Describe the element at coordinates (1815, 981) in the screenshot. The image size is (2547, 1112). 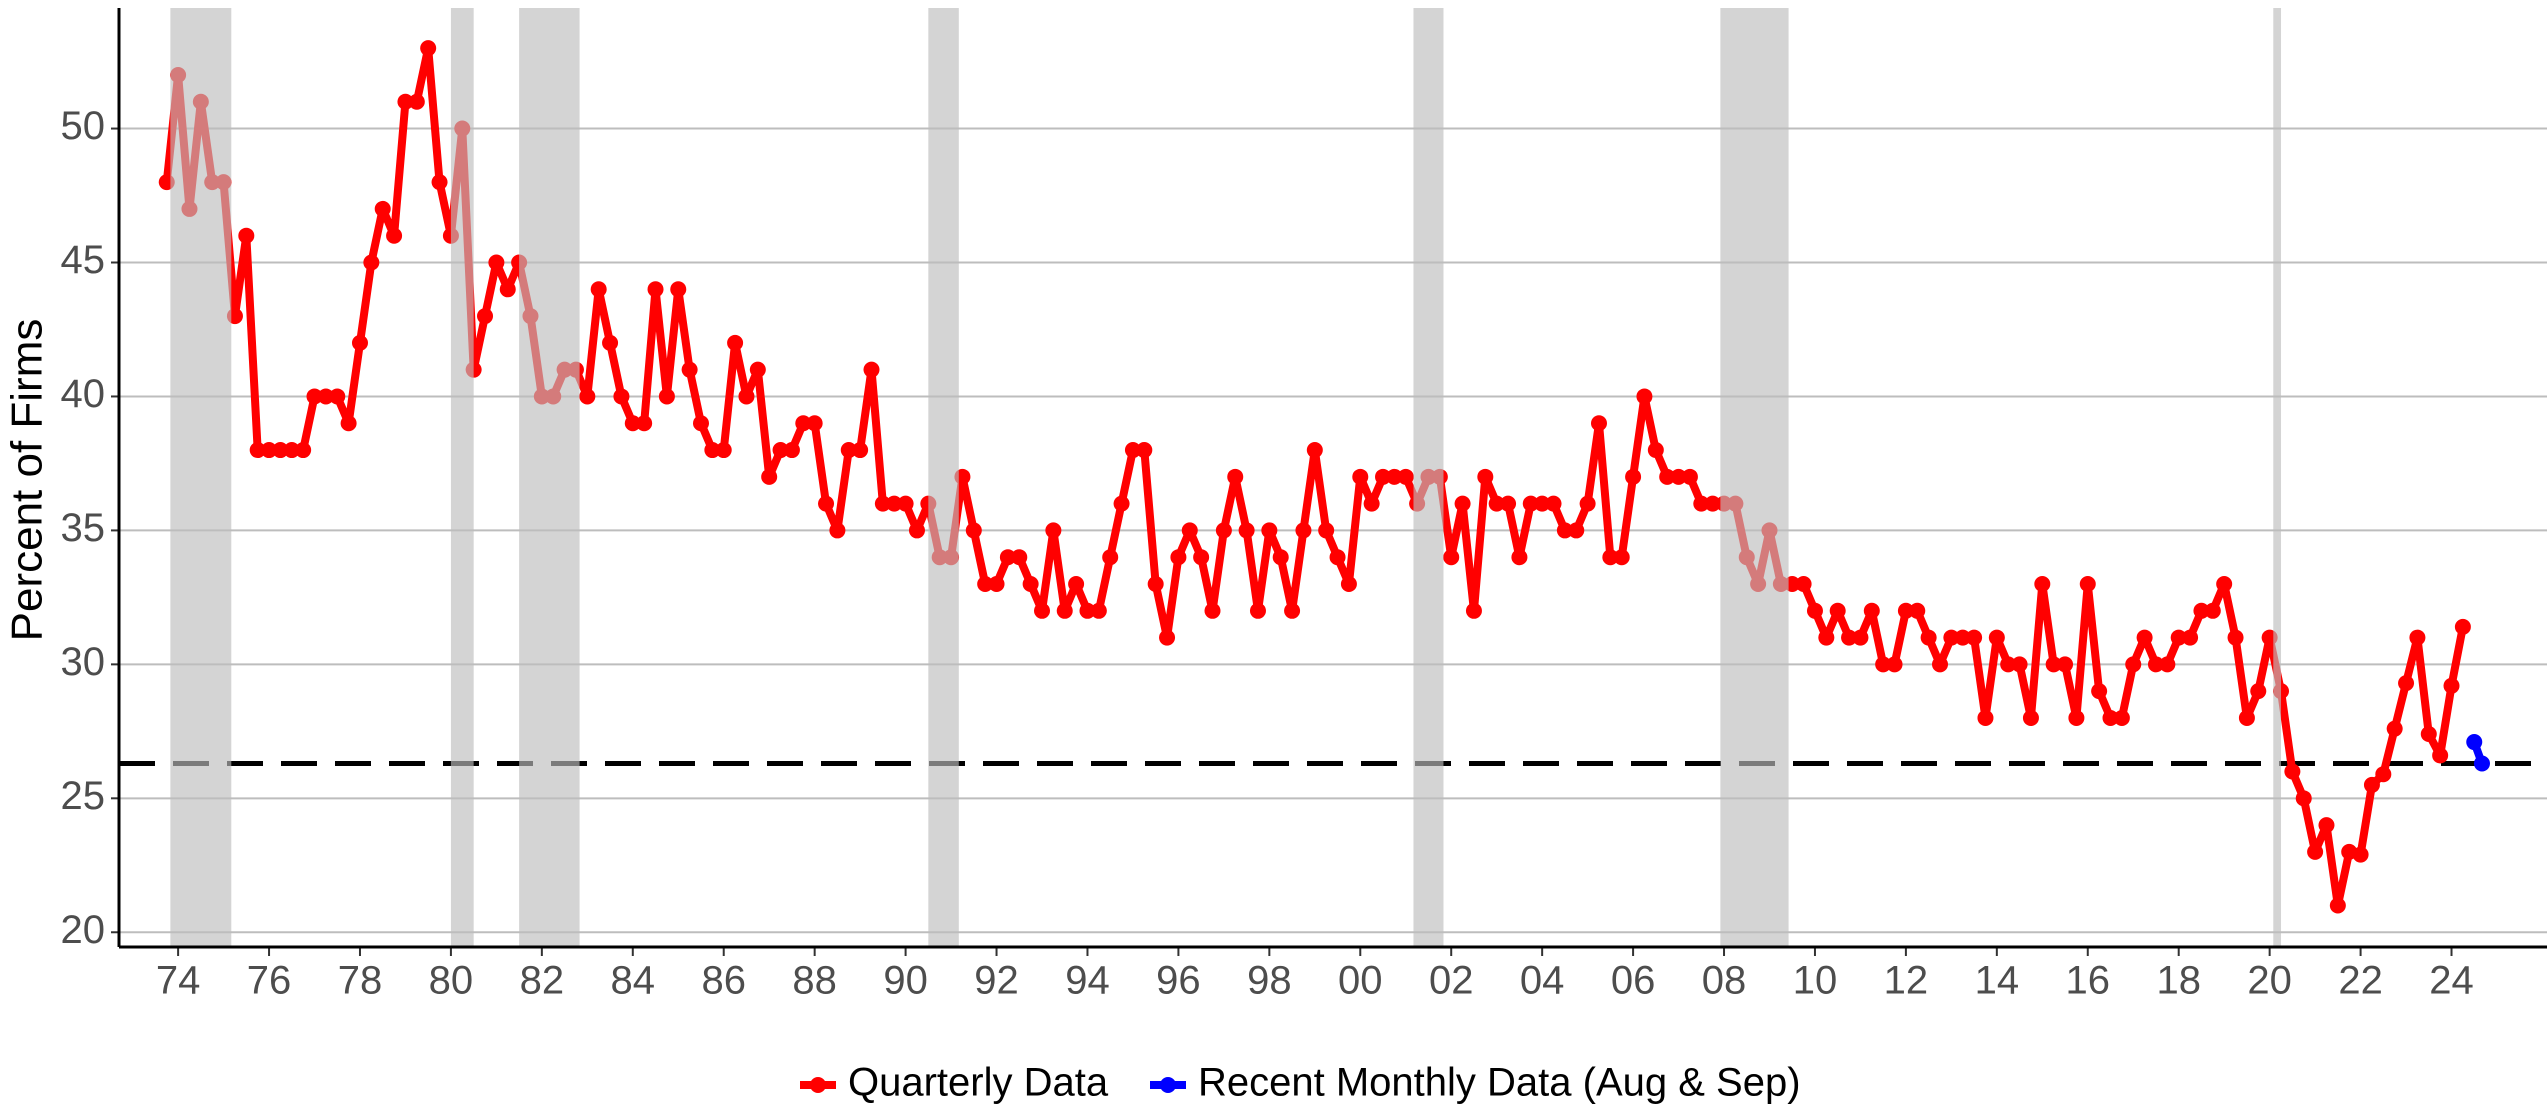
I see `x-tick-label: 10` at that location.